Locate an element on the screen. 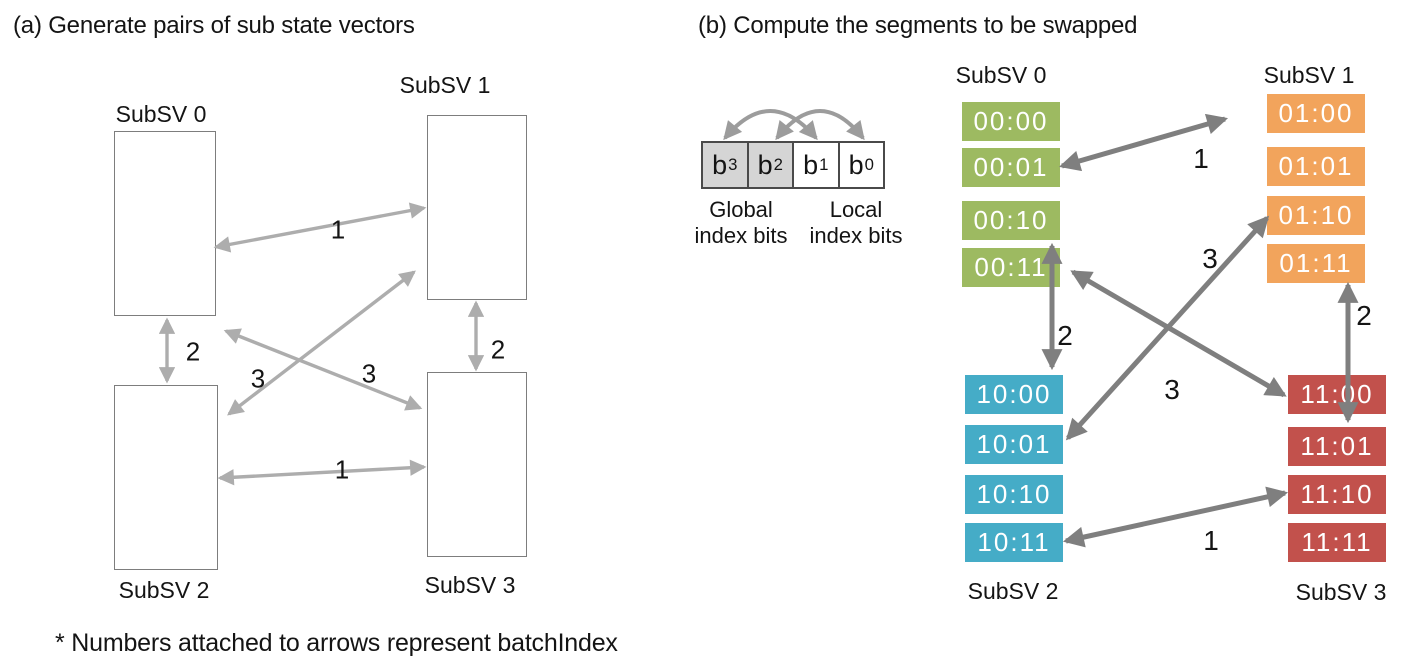 The image size is (1421, 664). panel-b-title: (b) Compute the segments to be swapped is located at coordinates (918, 25).